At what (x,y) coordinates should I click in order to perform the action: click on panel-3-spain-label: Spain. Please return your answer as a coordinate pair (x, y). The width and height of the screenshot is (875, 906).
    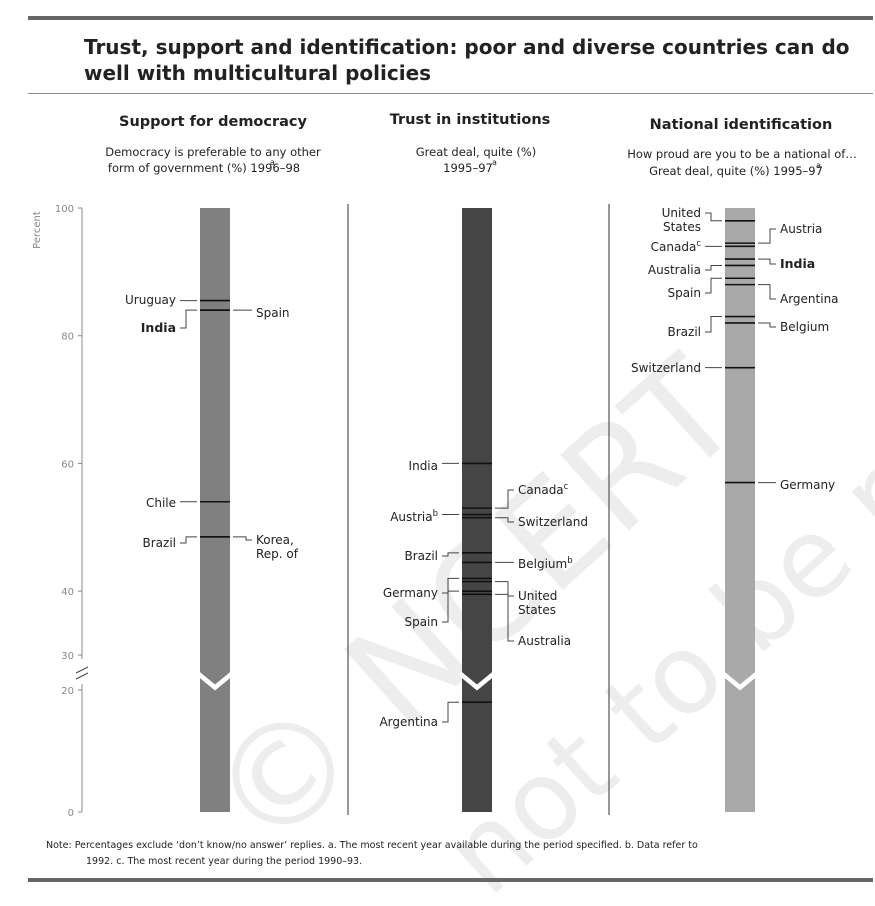
    Looking at the image, I should click on (684, 293).